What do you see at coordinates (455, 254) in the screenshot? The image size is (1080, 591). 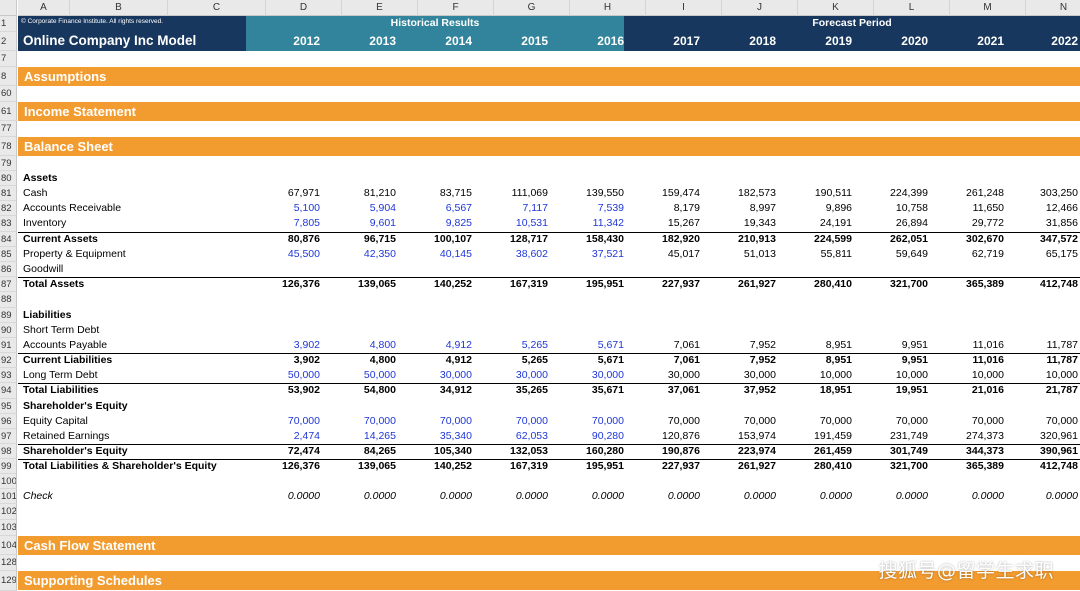 I see `value-cell: 40,145` at bounding box center [455, 254].